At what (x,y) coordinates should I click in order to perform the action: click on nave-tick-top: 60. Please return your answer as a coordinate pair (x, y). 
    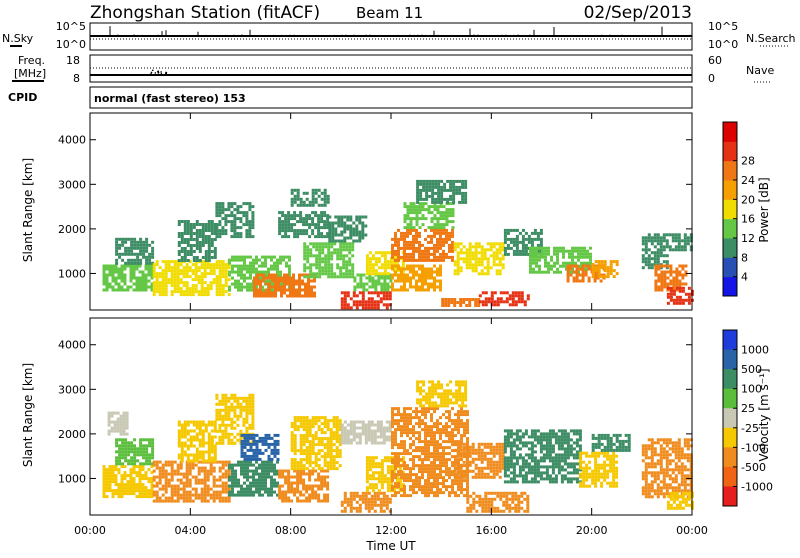
    Looking at the image, I should click on (715, 60).